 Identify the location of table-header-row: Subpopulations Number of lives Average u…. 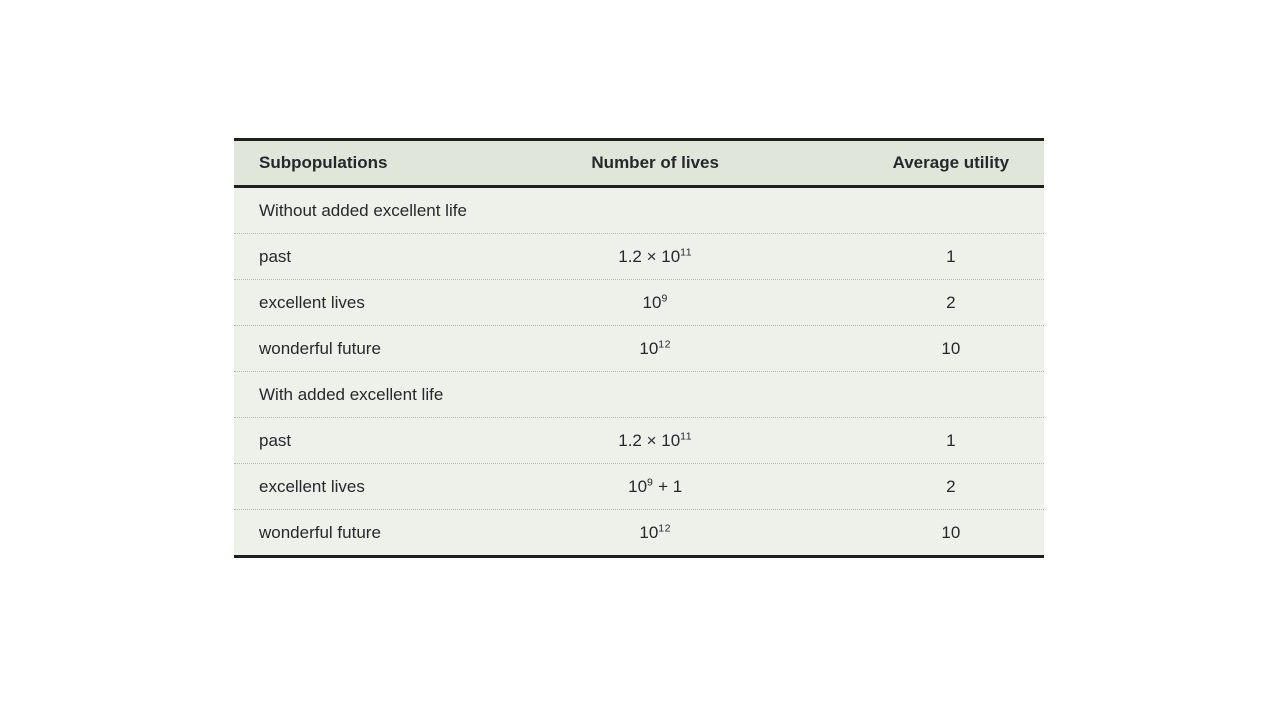
(639, 164).